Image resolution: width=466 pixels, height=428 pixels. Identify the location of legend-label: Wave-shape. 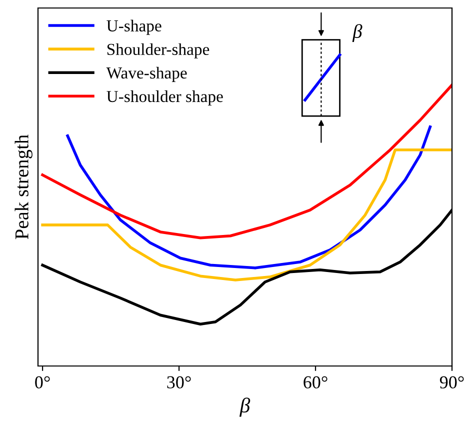
(146, 74).